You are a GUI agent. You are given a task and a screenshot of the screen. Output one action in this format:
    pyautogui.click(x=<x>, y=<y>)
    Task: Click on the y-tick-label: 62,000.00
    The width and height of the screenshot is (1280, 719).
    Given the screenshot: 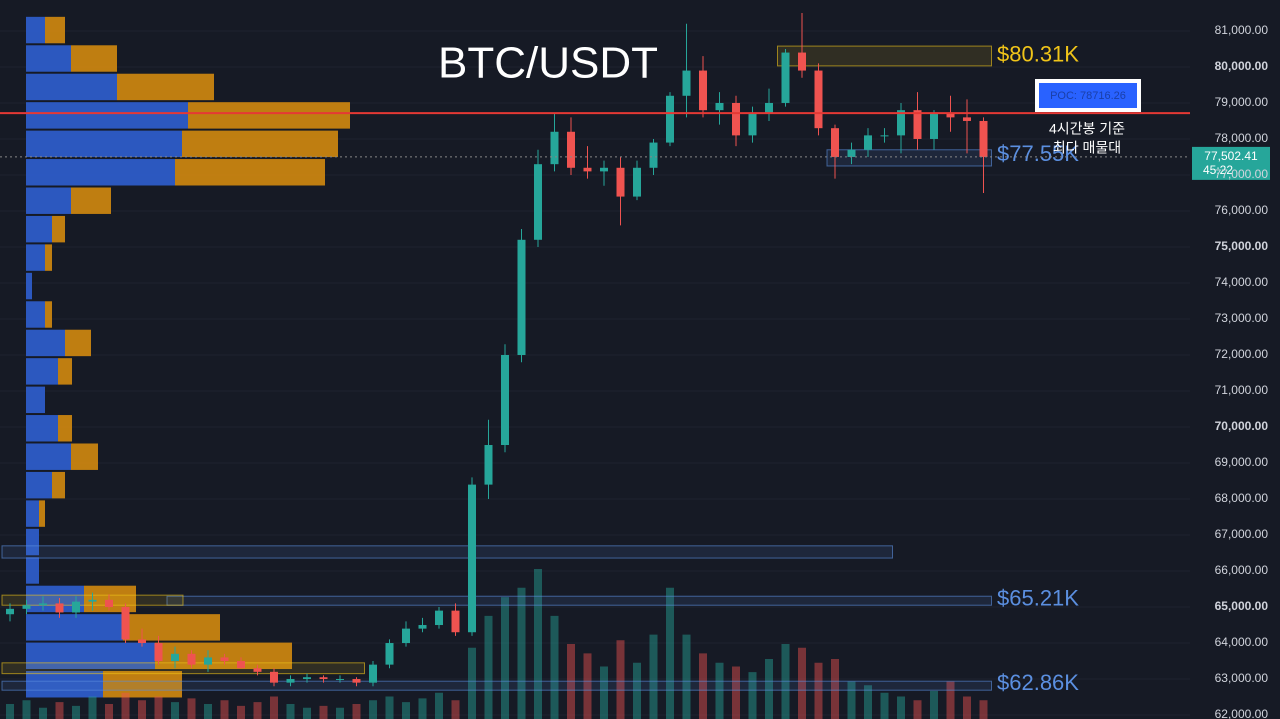 What is the action you would take?
    pyautogui.click(x=1242, y=713)
    